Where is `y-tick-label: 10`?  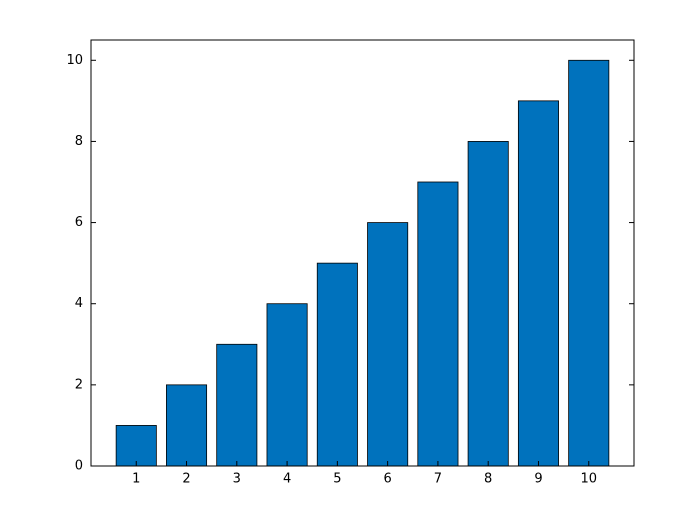
y-tick-label: 10 is located at coordinates (74, 60).